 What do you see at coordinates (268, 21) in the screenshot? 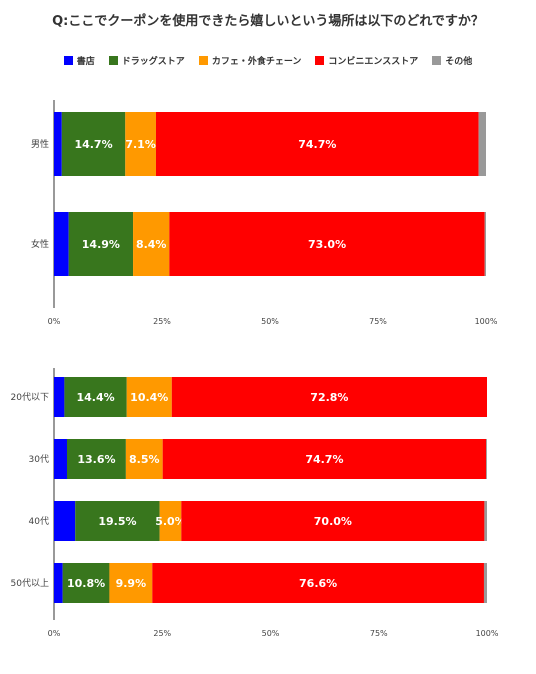
I see `chart-title: Q:ここでクーポンを使用できたら嬉しいという場所は以下のどれですか？` at bounding box center [268, 21].